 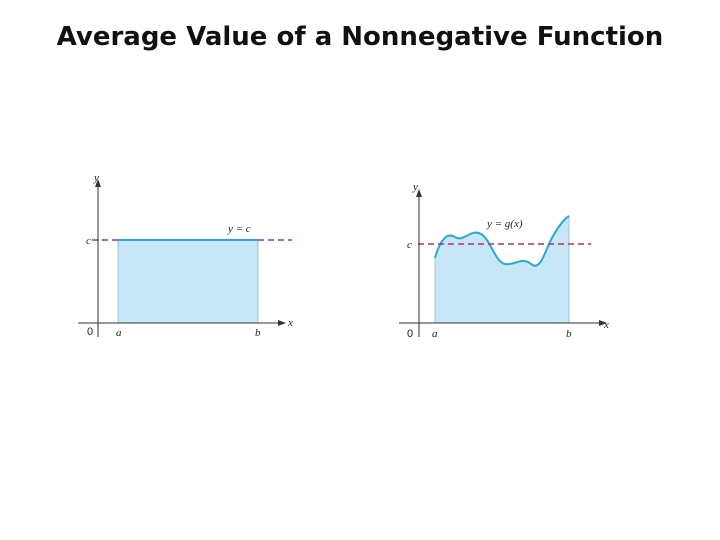 I want to click on curve-label: y = g(x), so click(x=504, y=224).